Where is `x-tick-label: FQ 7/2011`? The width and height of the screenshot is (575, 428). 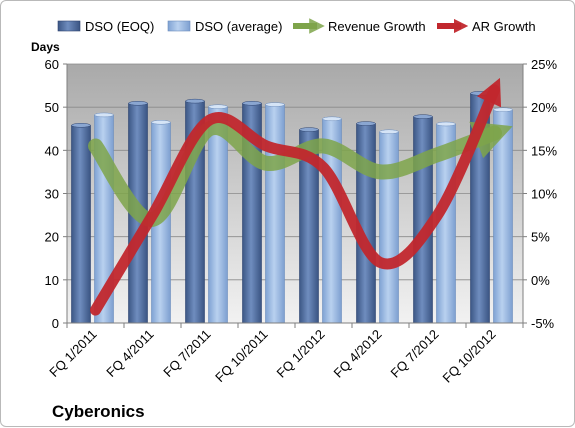
x-tick-label: FQ 7/2011 is located at coordinates (186, 353).